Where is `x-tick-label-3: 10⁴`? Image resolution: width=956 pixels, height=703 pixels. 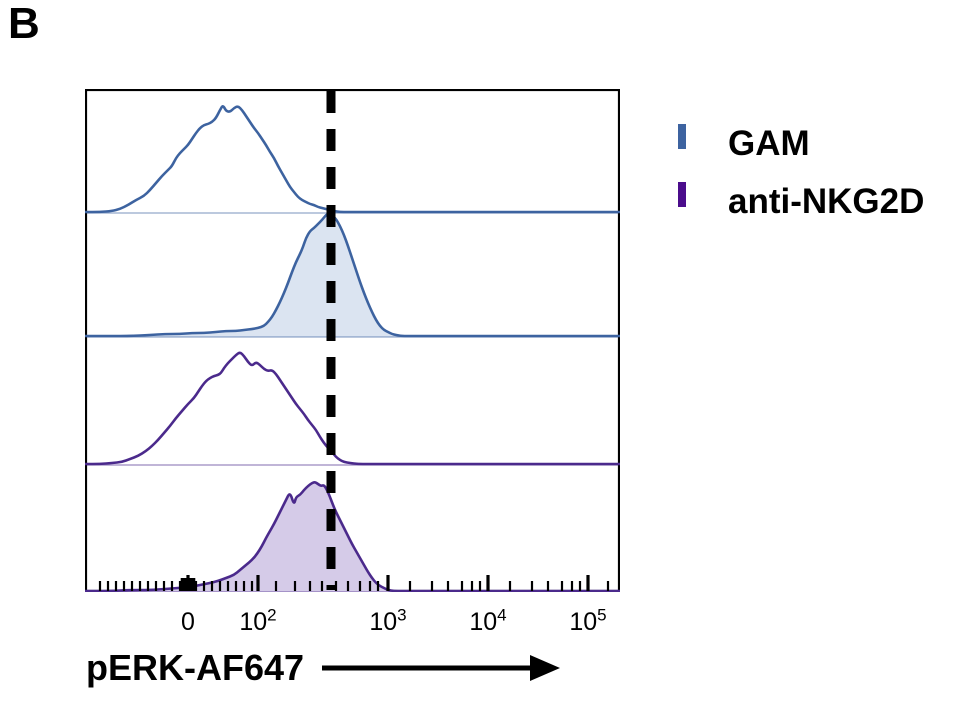
x-tick-label-3: 10⁴ is located at coordinates (488, 620).